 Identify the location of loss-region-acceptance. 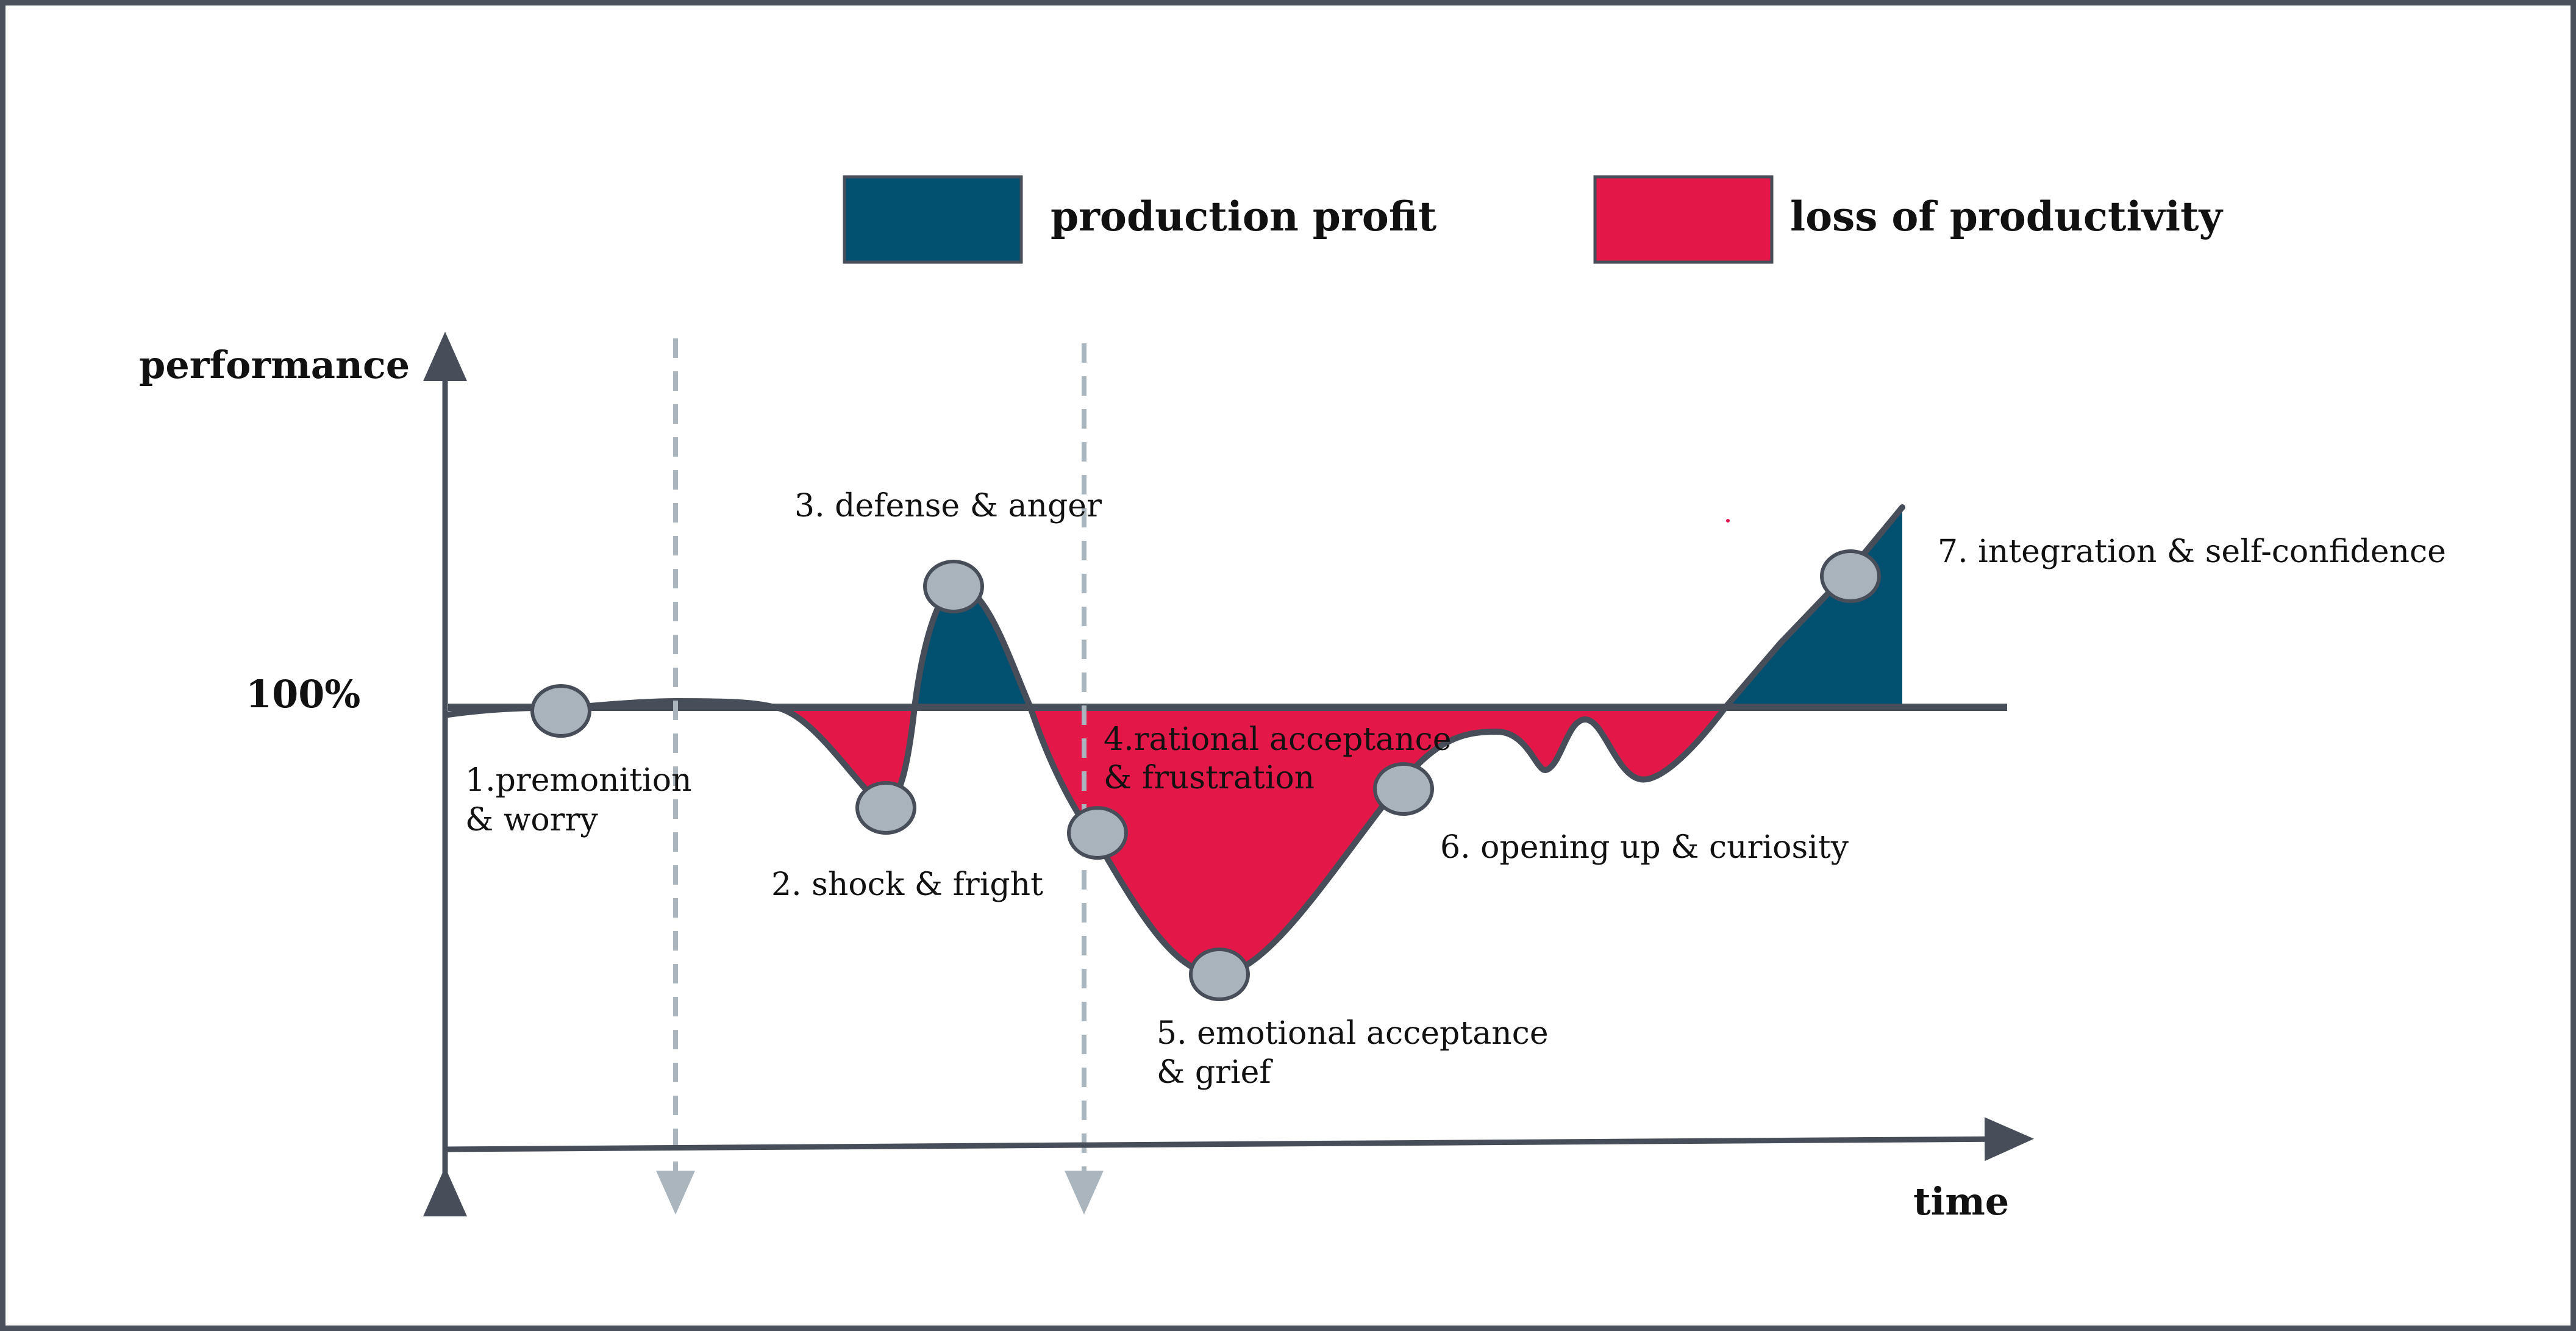
(1377, 841).